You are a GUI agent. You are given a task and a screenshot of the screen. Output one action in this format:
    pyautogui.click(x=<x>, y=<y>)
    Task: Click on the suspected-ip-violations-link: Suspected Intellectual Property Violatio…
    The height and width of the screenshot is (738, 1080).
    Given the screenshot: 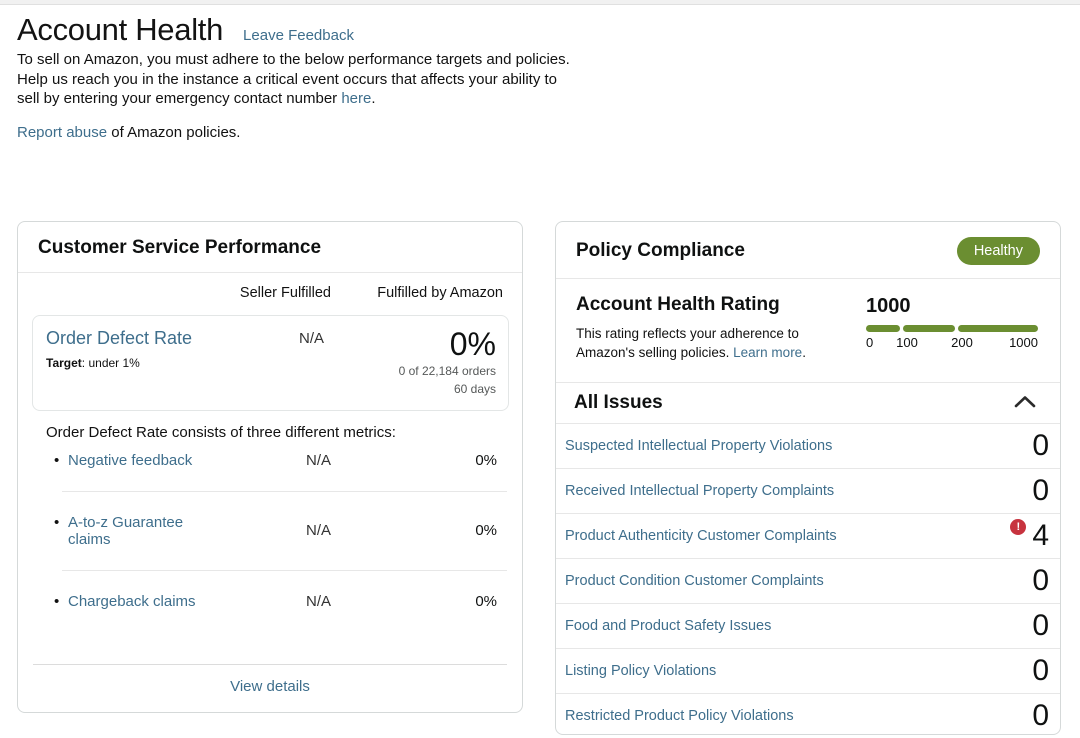 What is the action you would take?
    pyautogui.click(x=699, y=445)
    